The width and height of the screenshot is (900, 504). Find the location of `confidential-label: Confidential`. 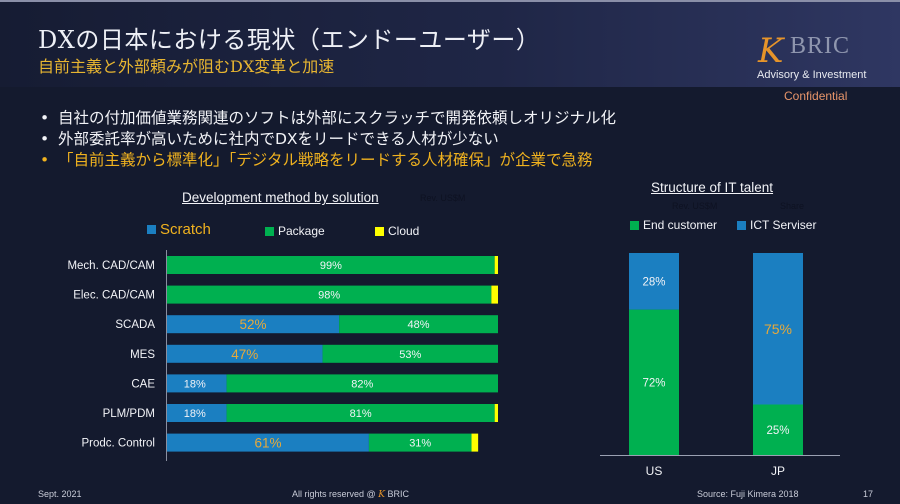

confidential-label: Confidential is located at coordinates (816, 96).